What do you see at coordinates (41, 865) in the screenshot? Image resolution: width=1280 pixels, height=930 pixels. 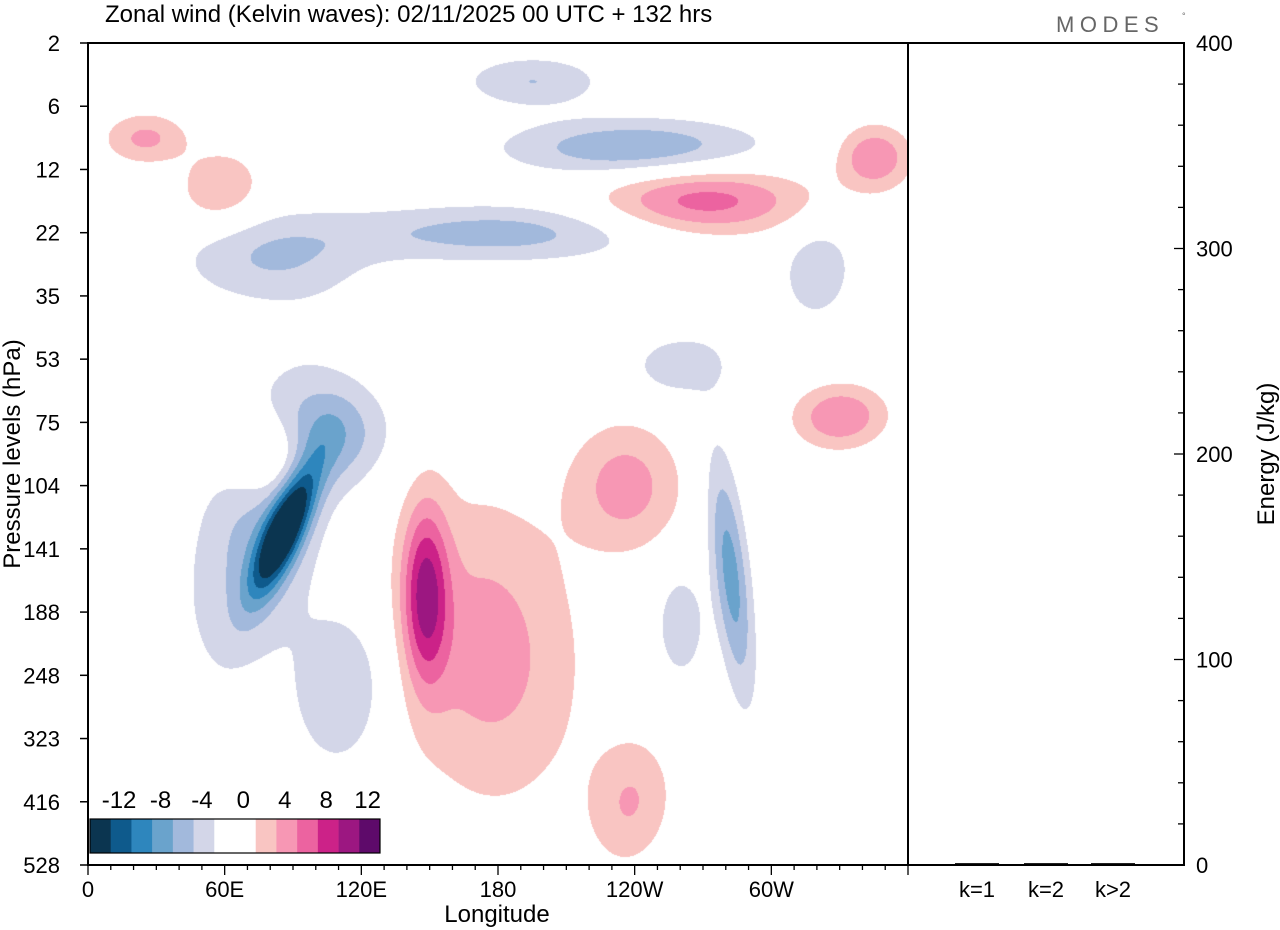 I see `y-tick-label: 528` at bounding box center [41, 865].